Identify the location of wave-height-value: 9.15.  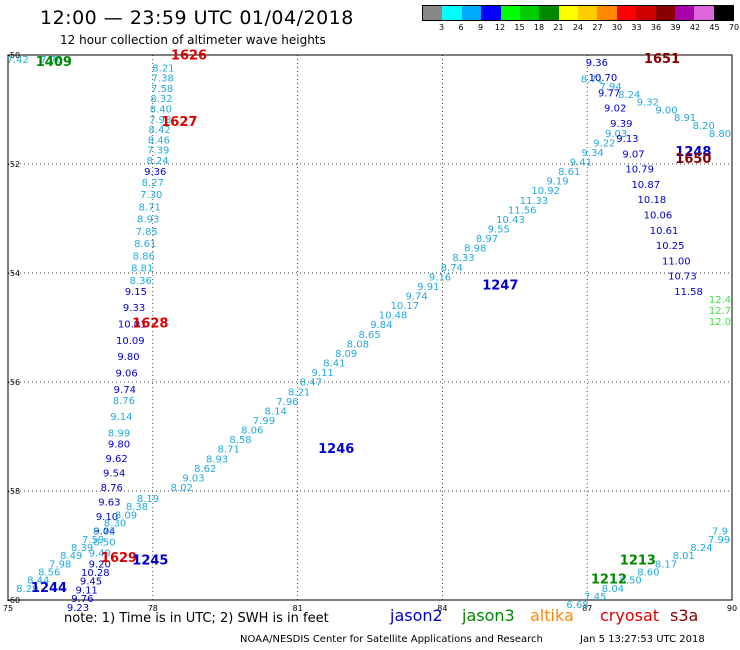
(136, 292).